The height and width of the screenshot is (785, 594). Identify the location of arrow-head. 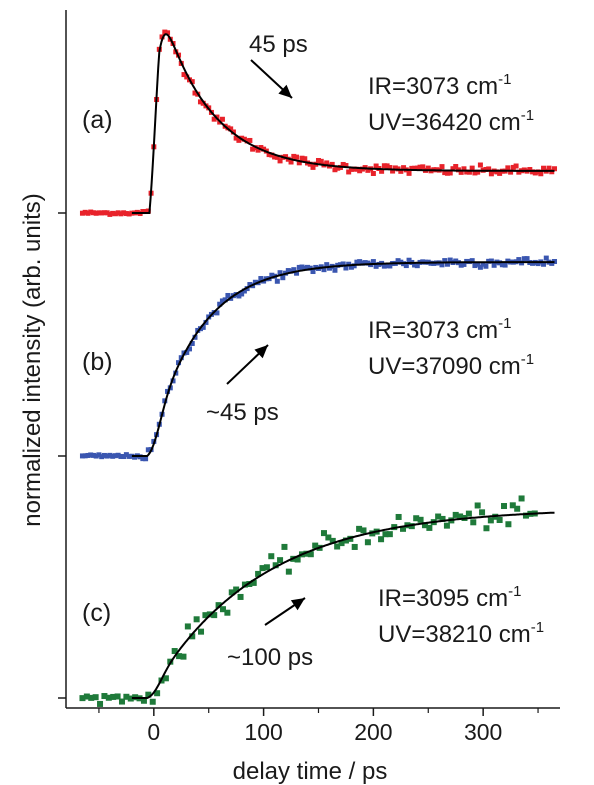
(285, 91).